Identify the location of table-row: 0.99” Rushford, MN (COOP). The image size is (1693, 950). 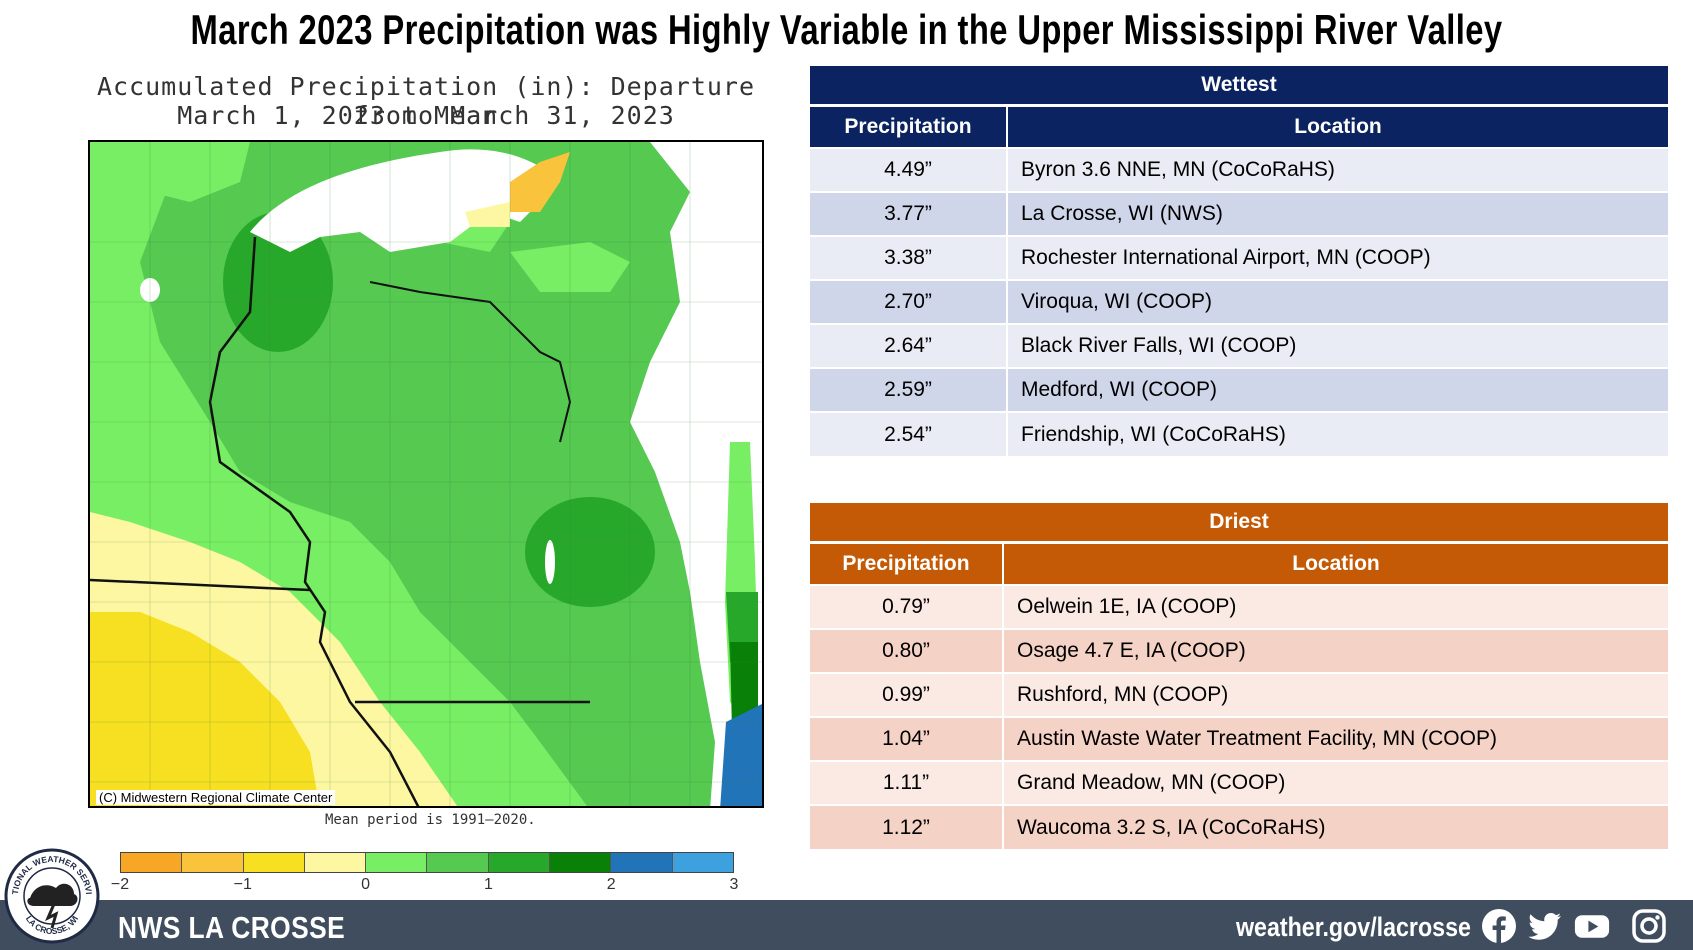
(1239, 694).